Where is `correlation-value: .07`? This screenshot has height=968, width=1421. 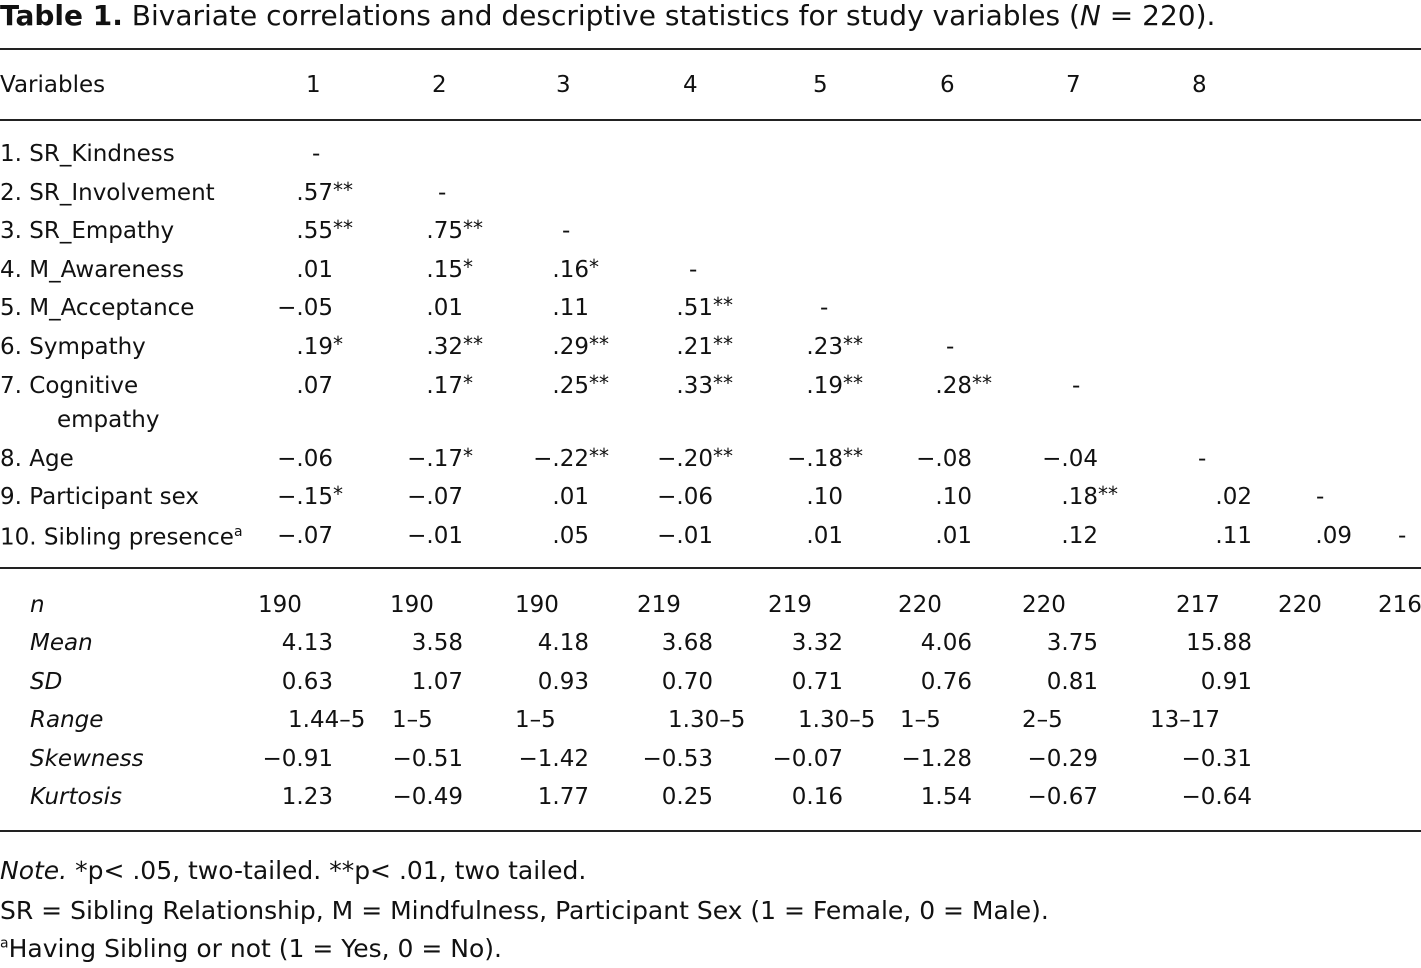
correlation-value: .07 is located at coordinates (314, 386).